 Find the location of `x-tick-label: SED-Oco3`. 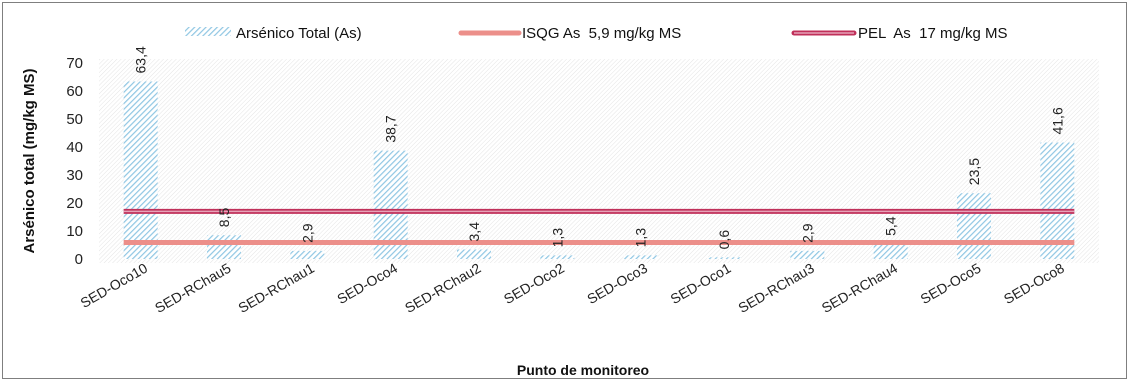

x-tick-label: SED-Oco3 is located at coordinates (617, 283).